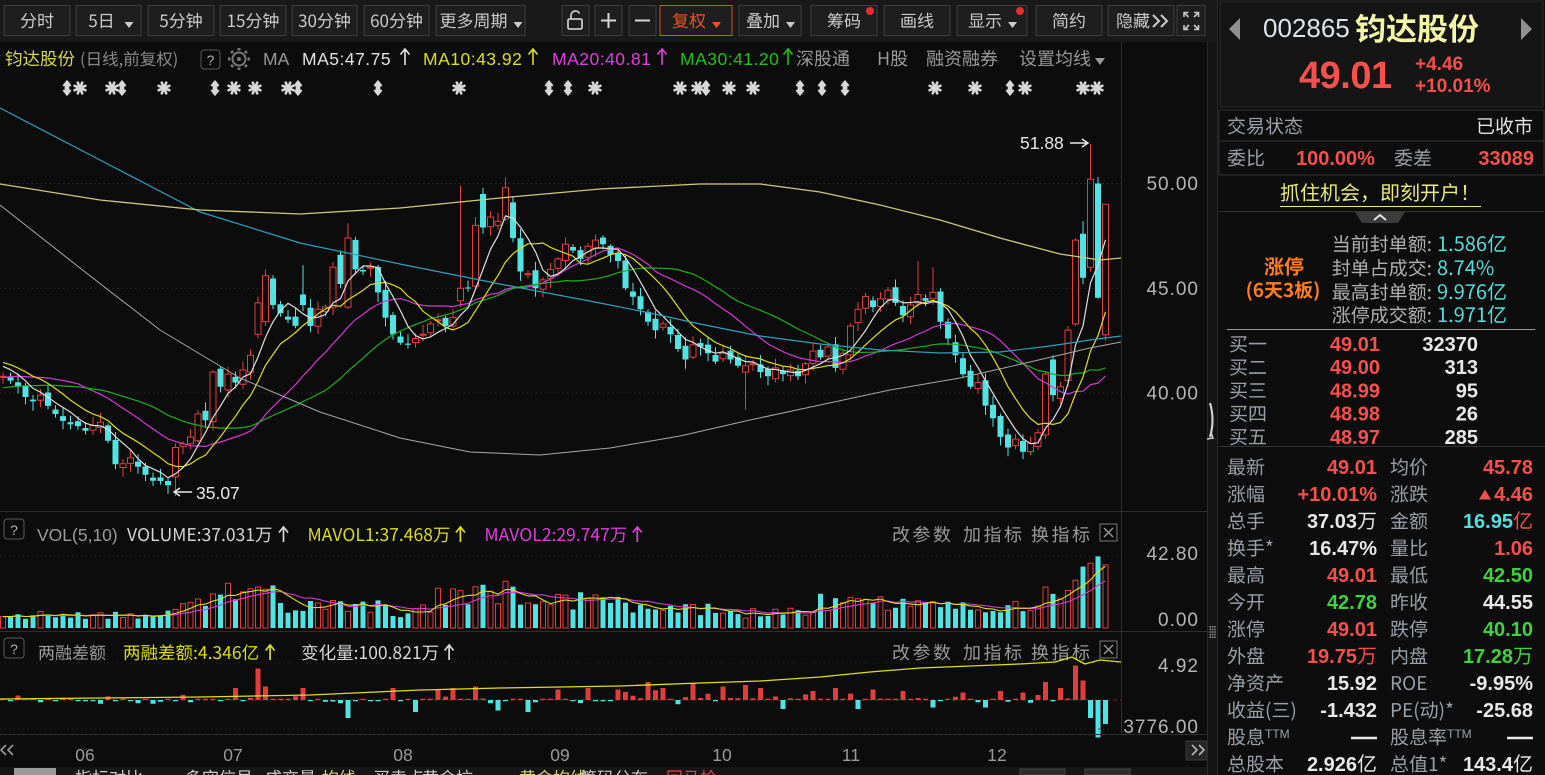  I want to click on svg-text: 06, so click(84, 755).